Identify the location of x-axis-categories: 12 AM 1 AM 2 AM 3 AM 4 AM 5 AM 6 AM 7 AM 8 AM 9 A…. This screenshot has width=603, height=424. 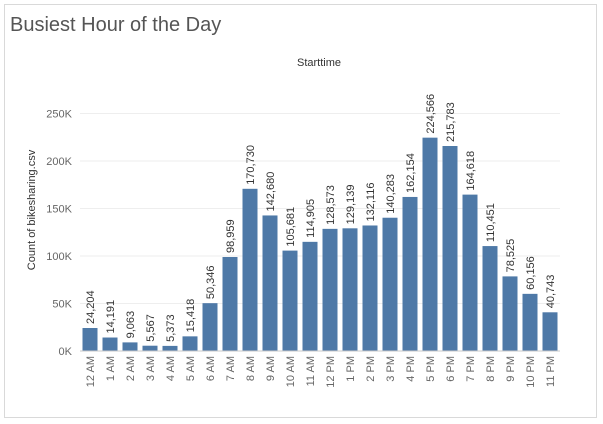
(321, 372).